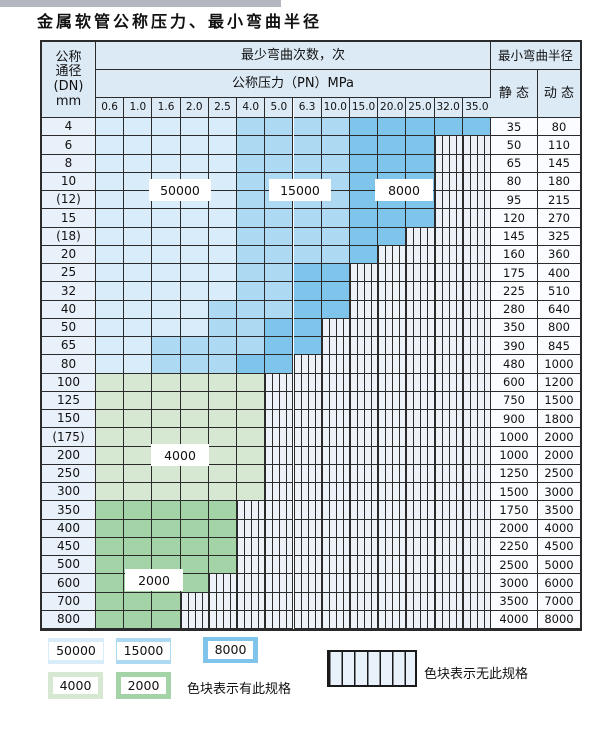  What do you see at coordinates (514, 200) in the screenshot?
I see `static-value: 95` at bounding box center [514, 200].